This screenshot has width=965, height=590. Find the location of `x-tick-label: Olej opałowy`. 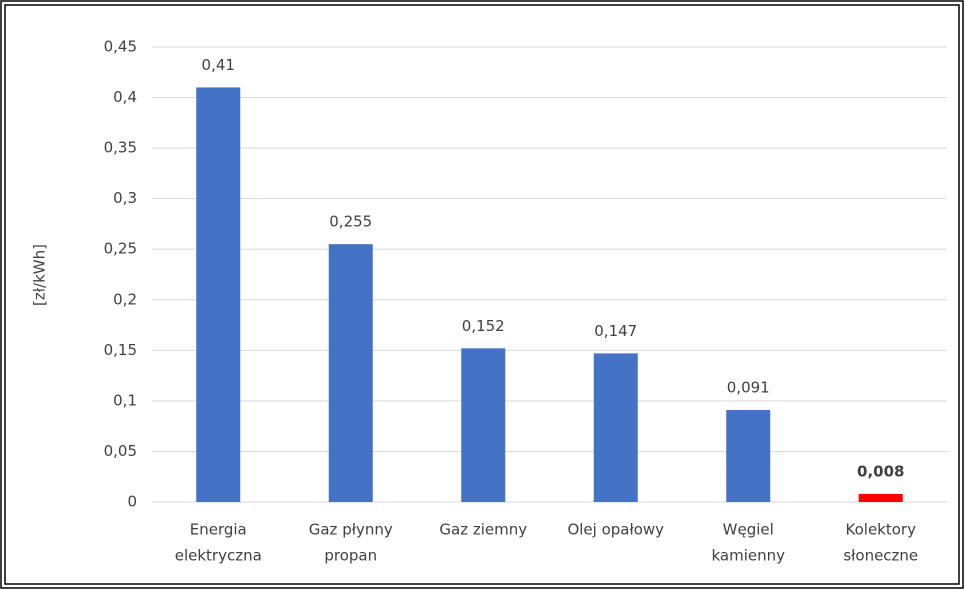

x-tick-label: Olej opałowy is located at coordinates (615, 530).